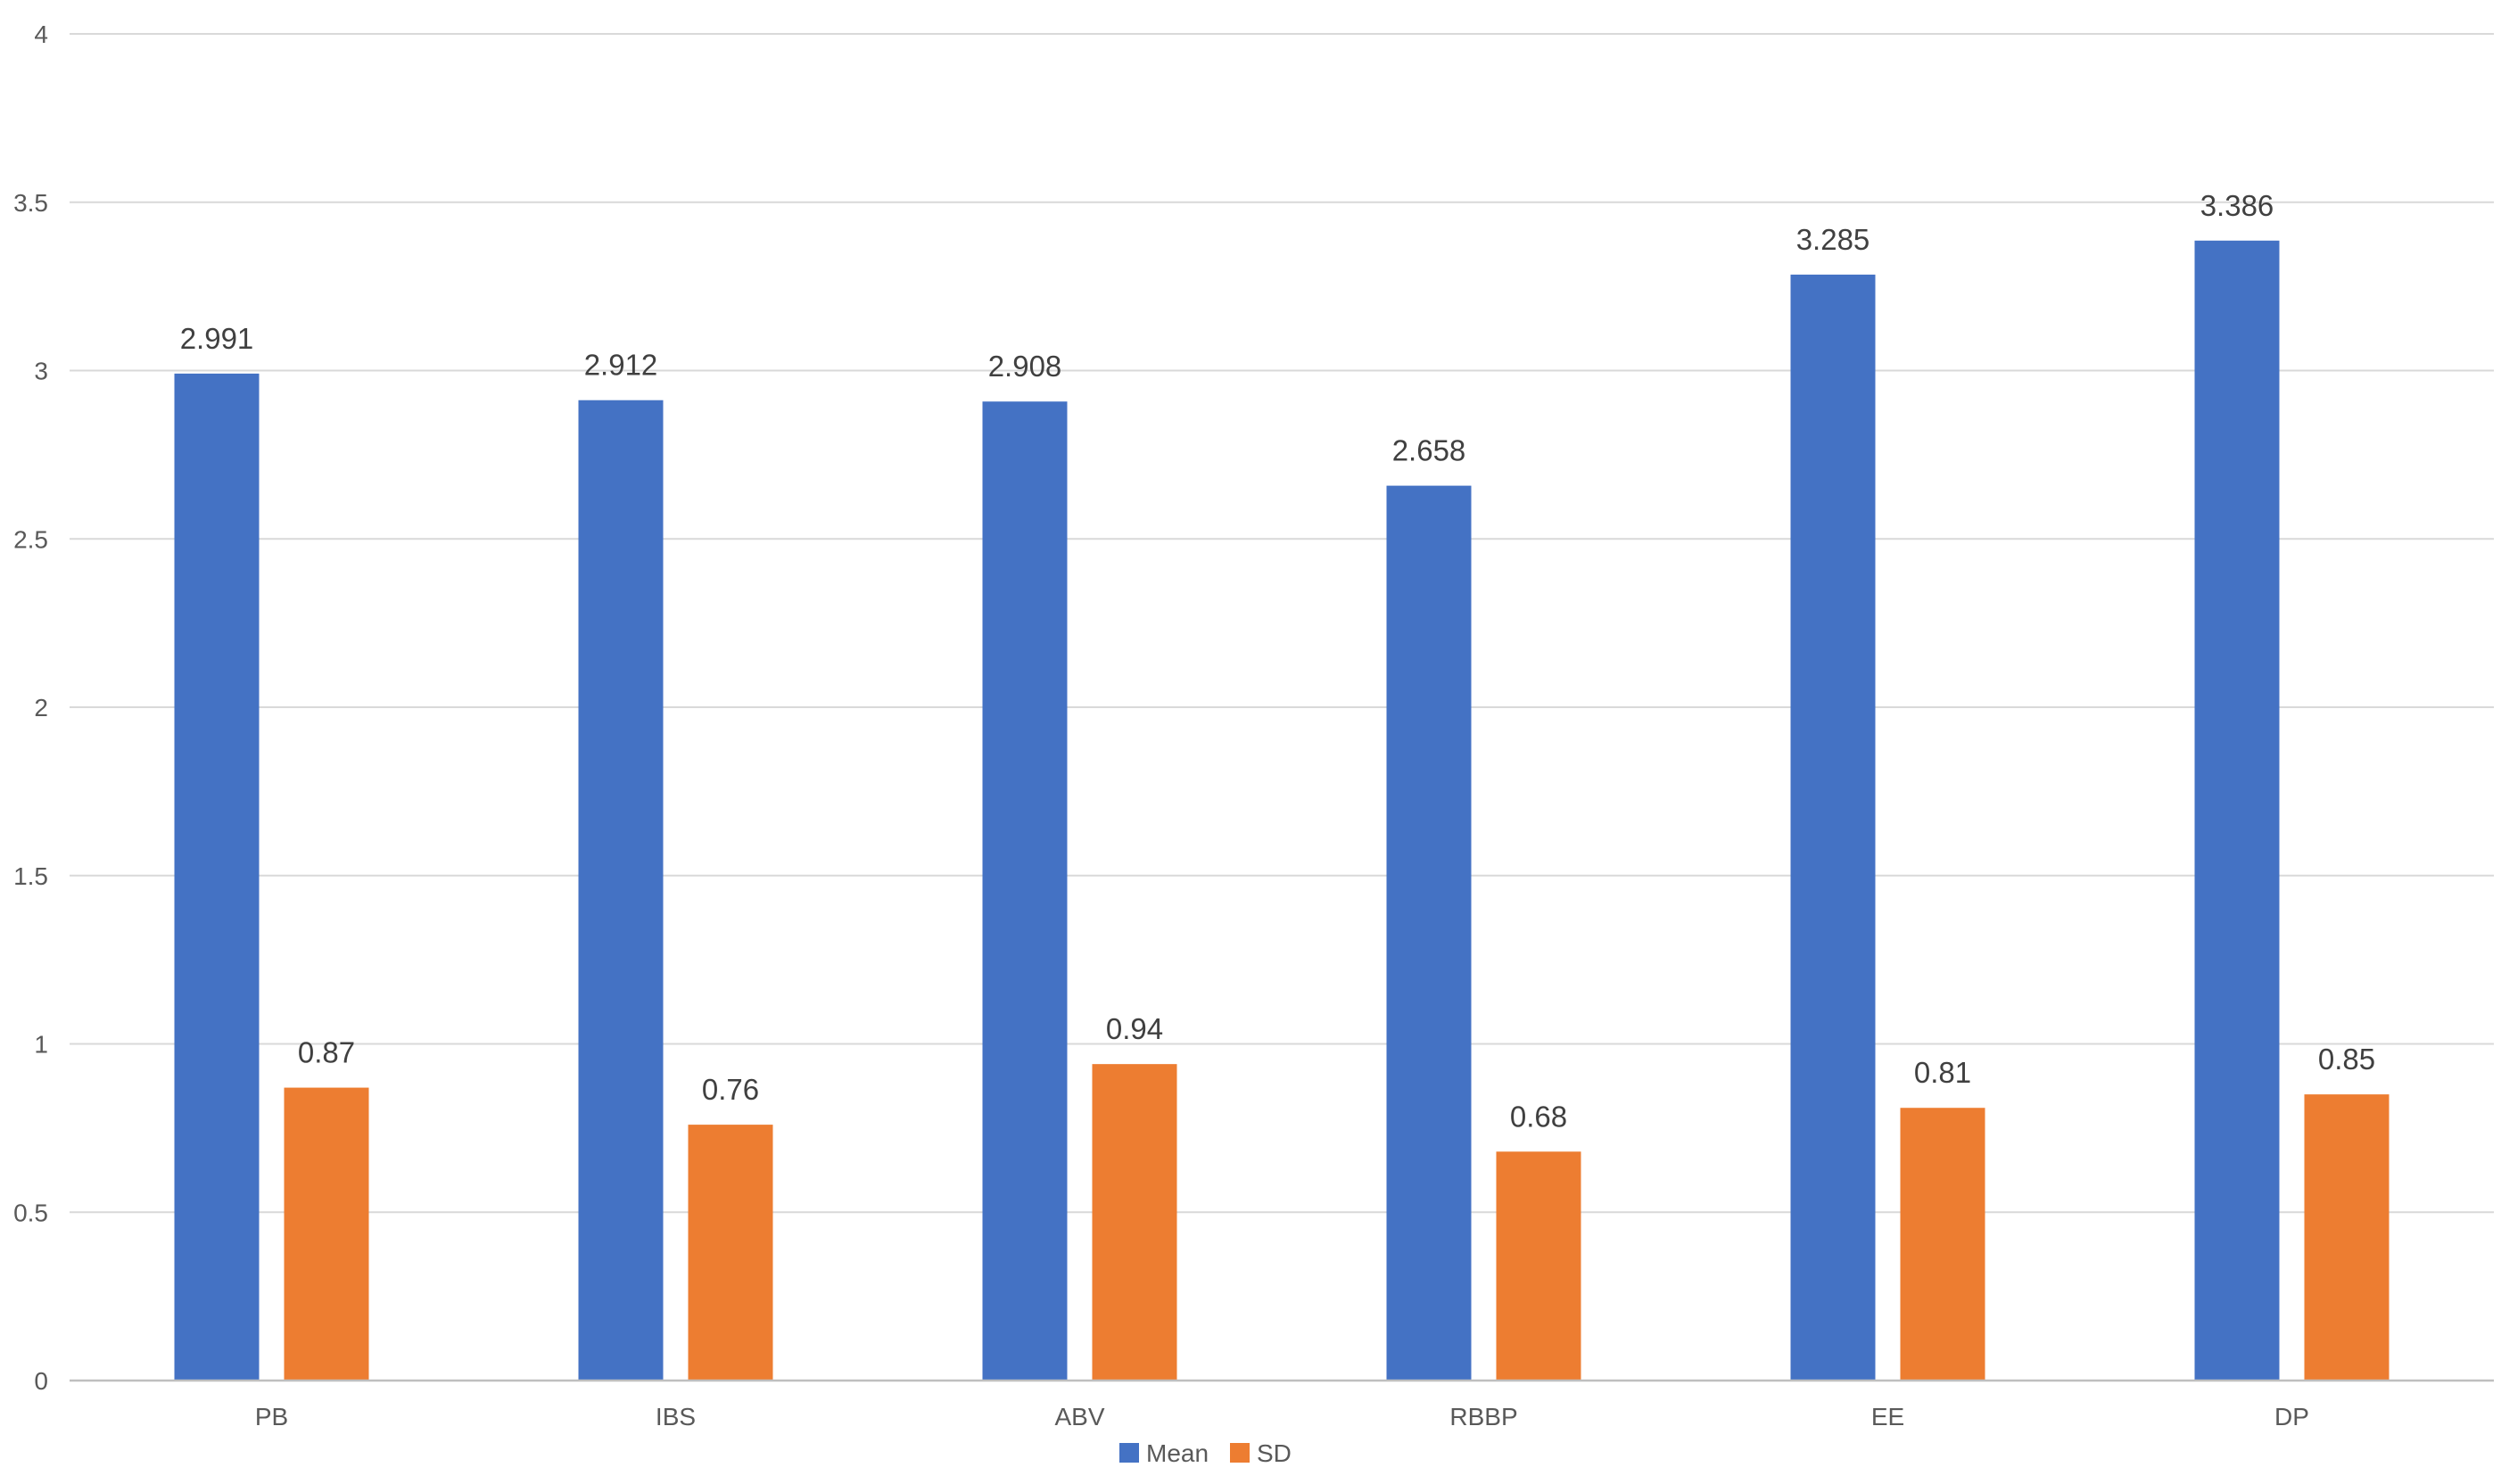  I want to click on bar-mean-ee, so click(1833, 828).